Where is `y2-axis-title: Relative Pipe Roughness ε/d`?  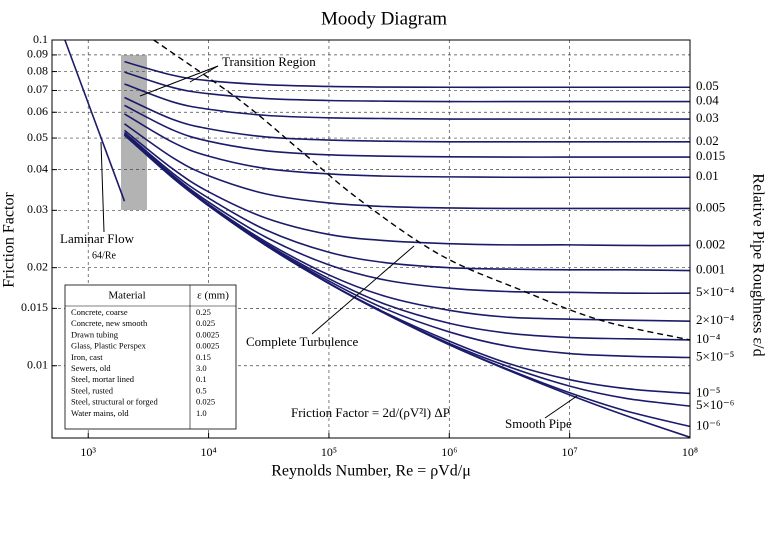
y2-axis-title: Relative Pipe Roughness ε/d is located at coordinates (757, 264).